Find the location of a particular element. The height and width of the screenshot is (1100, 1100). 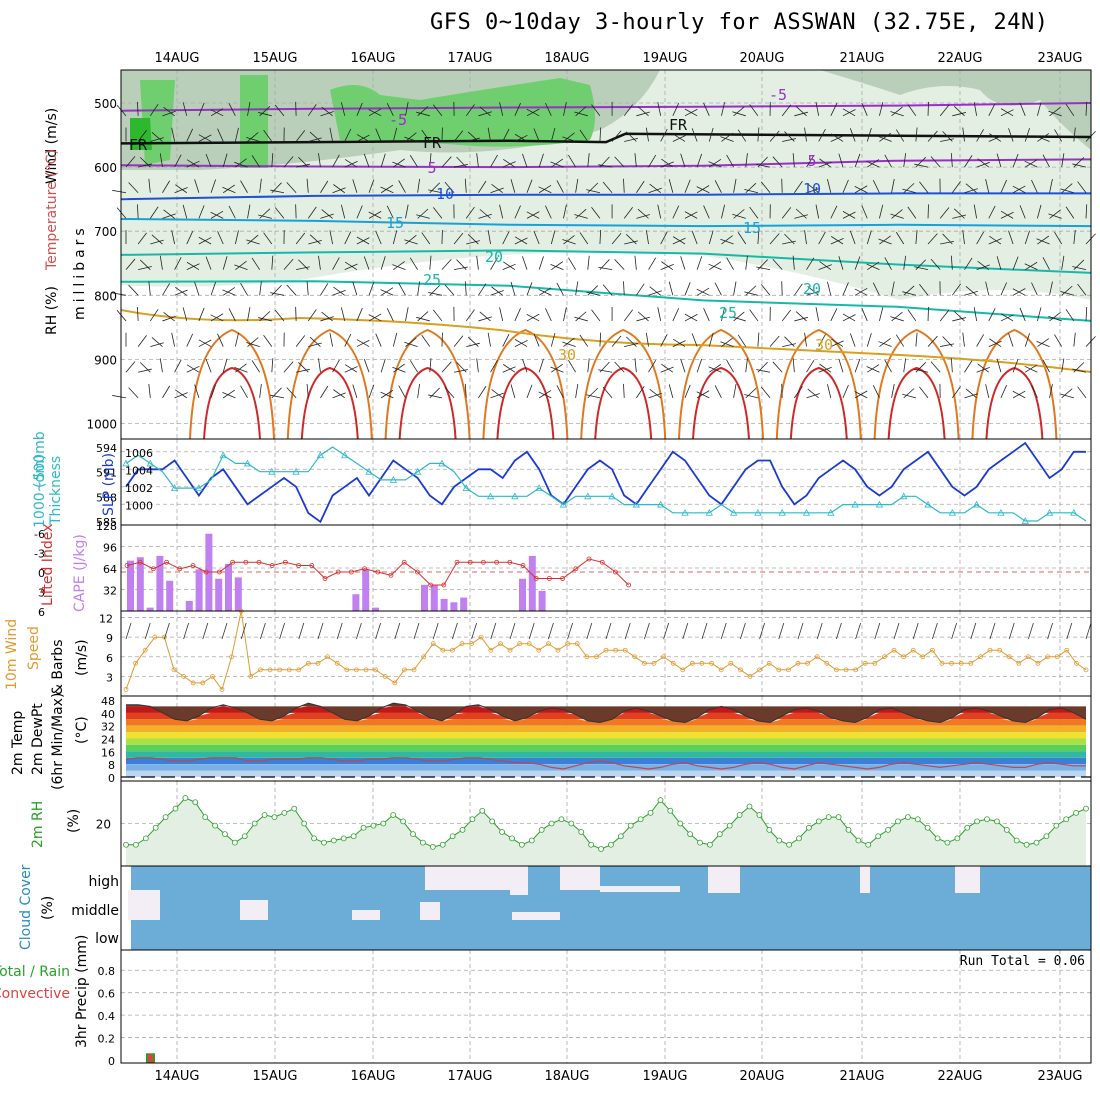

series-lifted-index is located at coordinates (377, 572).